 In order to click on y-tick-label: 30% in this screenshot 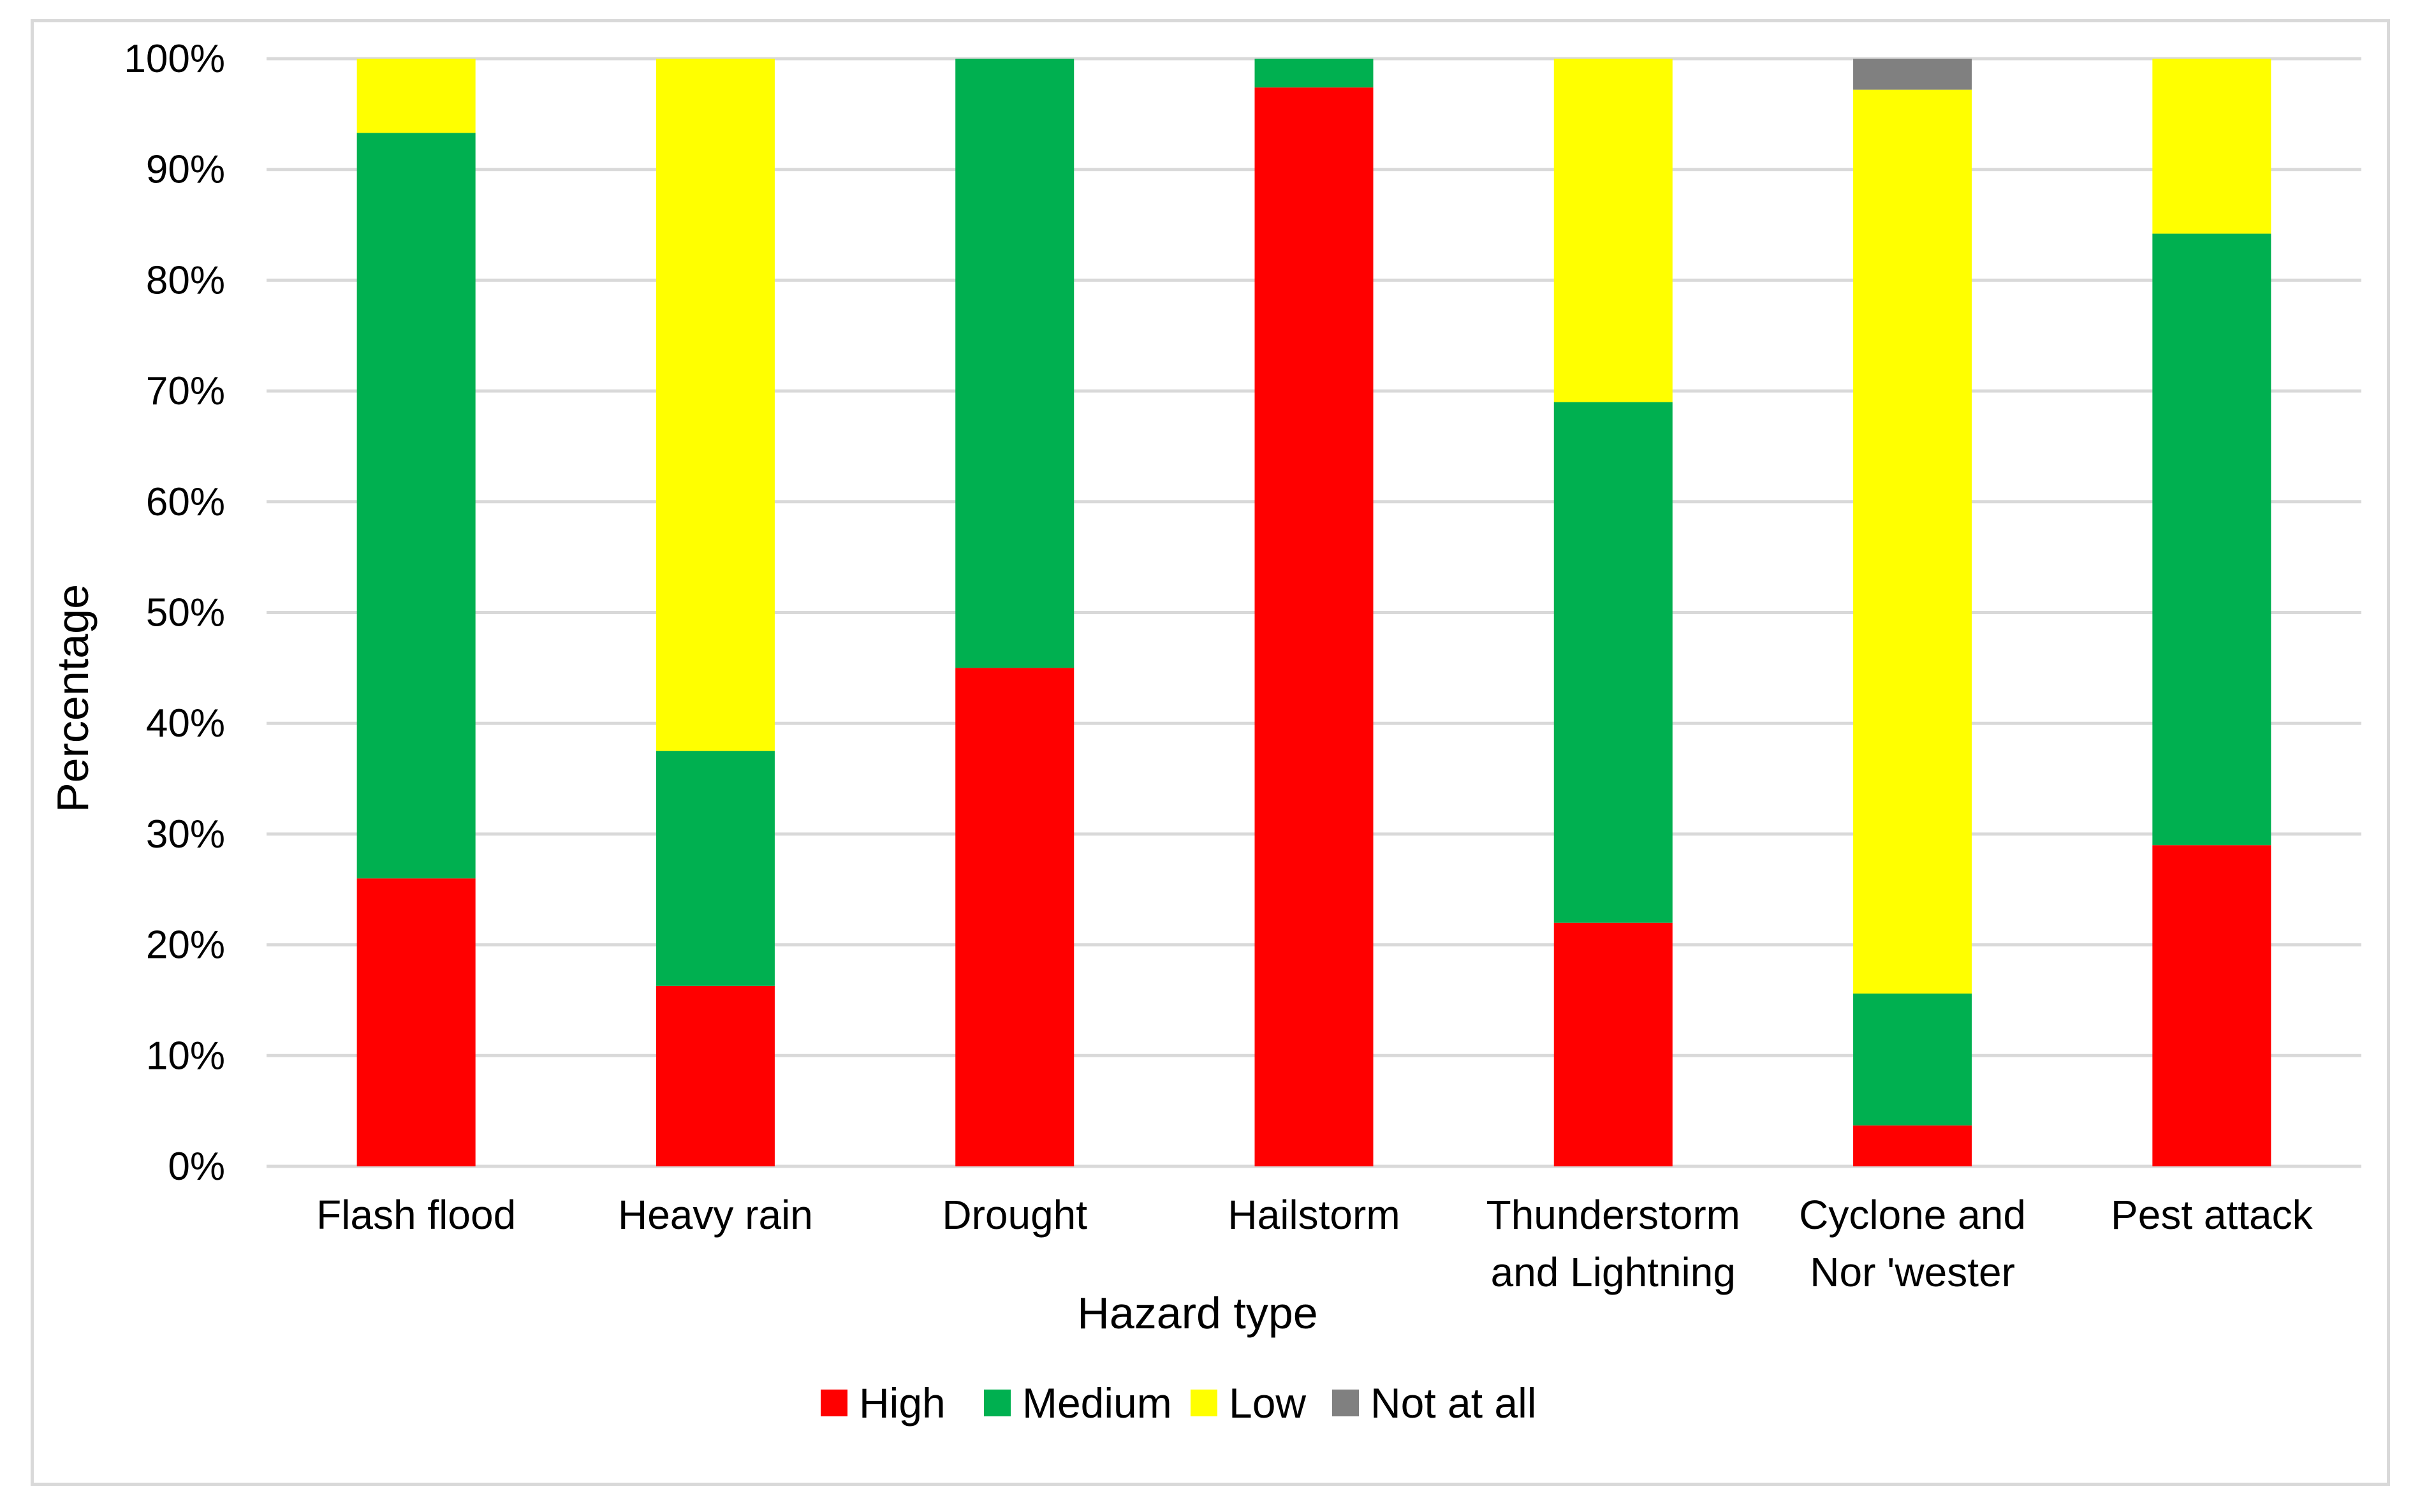, I will do `click(185, 834)`.